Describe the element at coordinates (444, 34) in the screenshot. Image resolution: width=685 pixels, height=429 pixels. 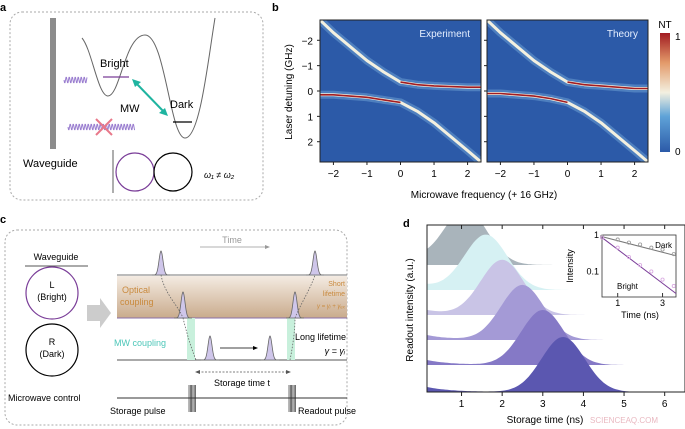
I see `experiment-title: Experiment` at that location.